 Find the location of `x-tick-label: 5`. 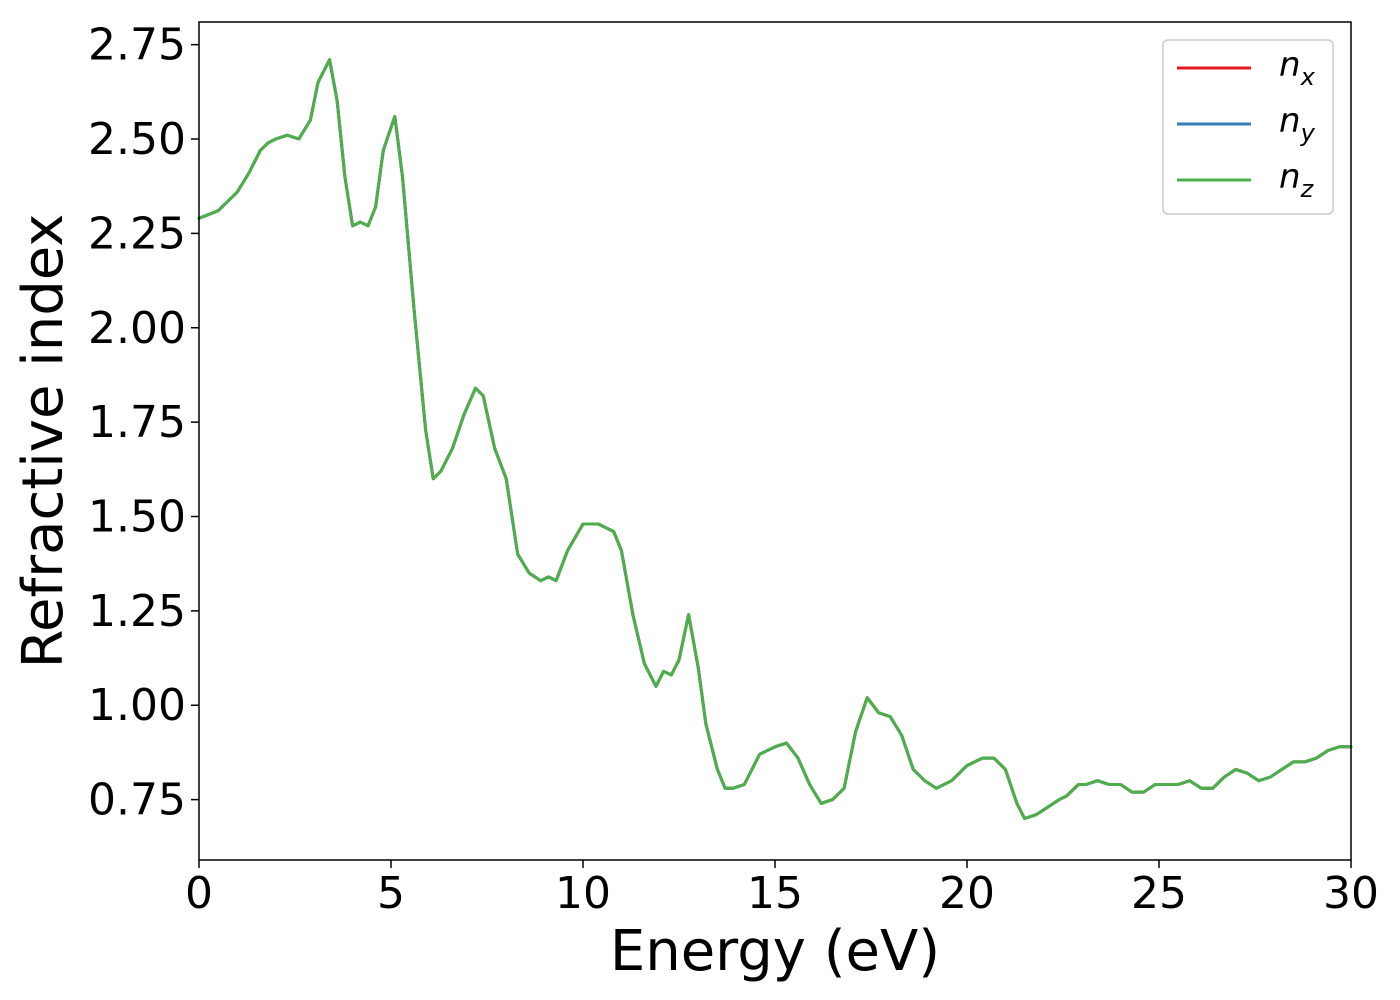

x-tick-label: 5 is located at coordinates (391, 893).